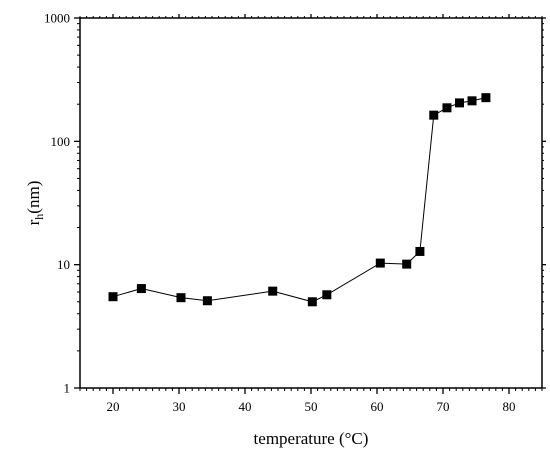  I want to click on x-tick-label: 50, so click(311, 406).